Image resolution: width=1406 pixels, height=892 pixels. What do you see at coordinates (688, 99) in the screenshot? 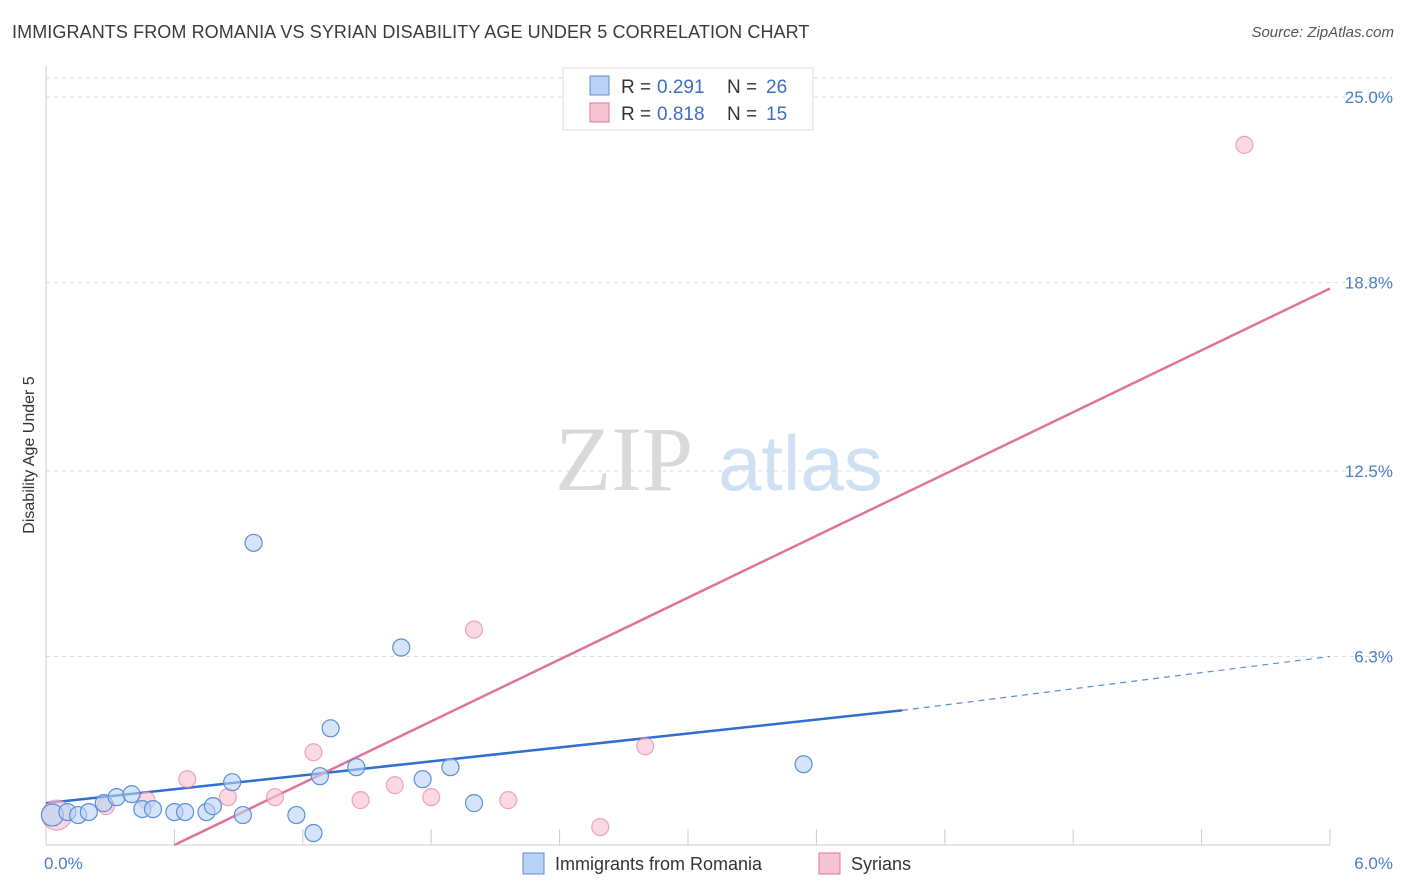
I see `correlation-legend: R = 0.291 N = 26 R = 0.818 N = 15` at bounding box center [688, 99].